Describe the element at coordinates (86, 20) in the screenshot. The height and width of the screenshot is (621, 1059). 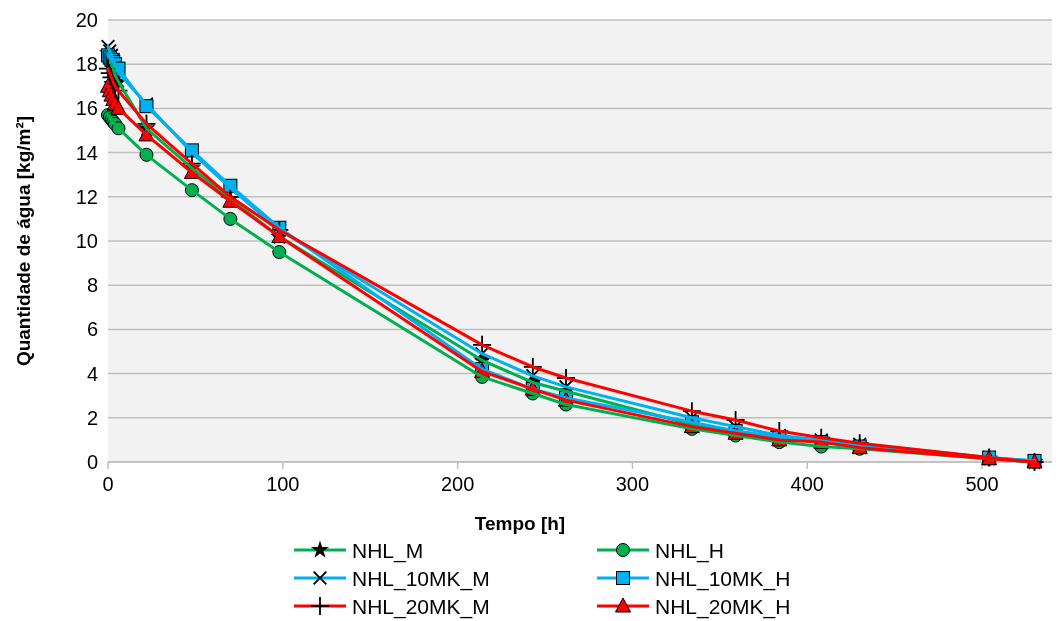
I see `y-tick-label: 20` at that location.